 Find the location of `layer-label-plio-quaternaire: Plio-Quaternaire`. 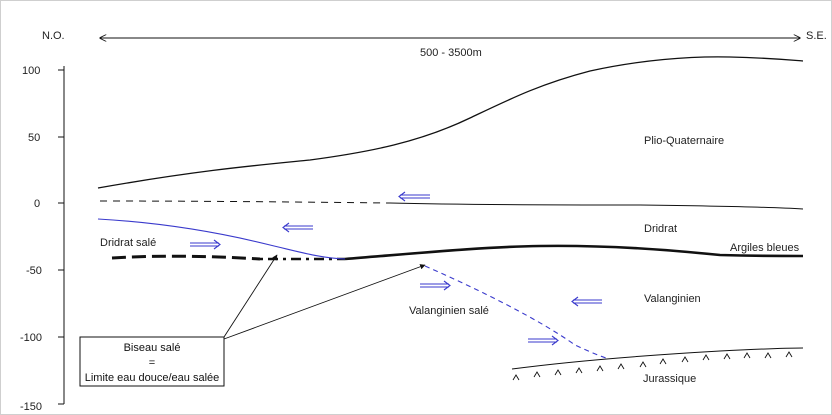

layer-label-plio-quaternaire: Plio-Quaternaire is located at coordinates (684, 141).